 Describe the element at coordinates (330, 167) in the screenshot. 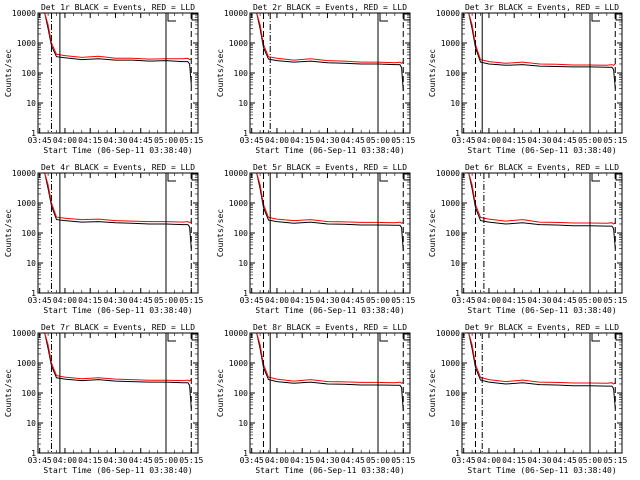

I see `chart-title: Det 5r BLACK = Events, RED = LLD` at that location.